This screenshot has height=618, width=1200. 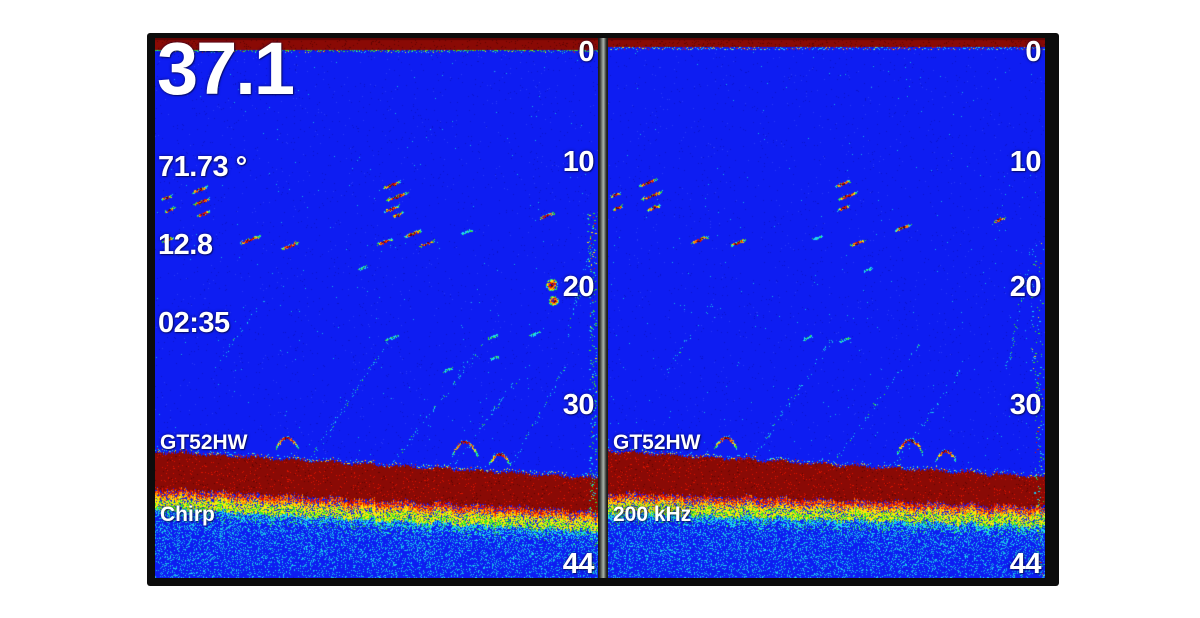 I want to click on sonar-mode: 200 kHz, so click(x=652, y=514).